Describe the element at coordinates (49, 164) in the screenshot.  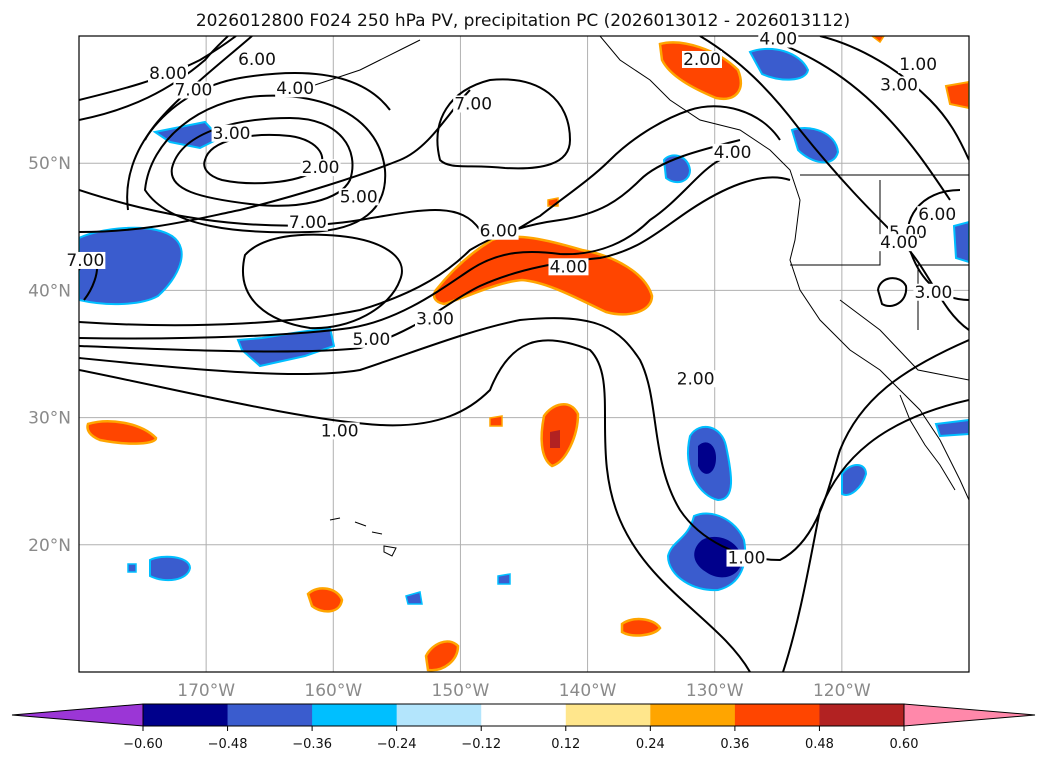
I see `lat-tick-label: 50°N` at that location.